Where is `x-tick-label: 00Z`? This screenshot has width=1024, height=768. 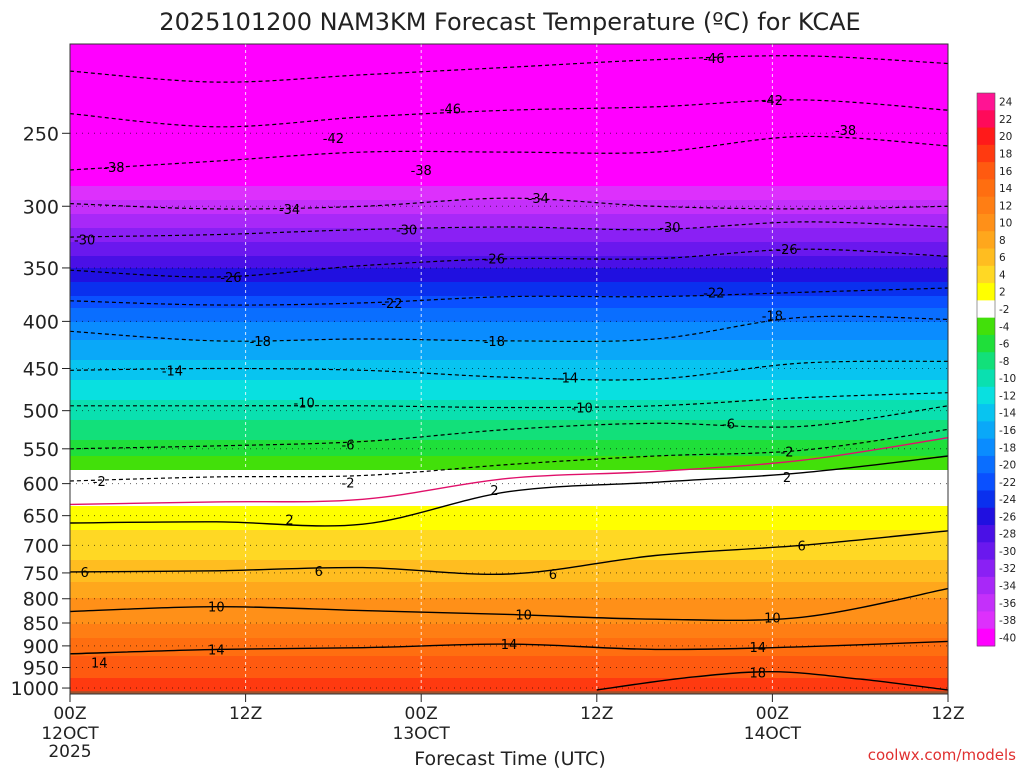 x-tick-label: 00Z is located at coordinates (69, 714).